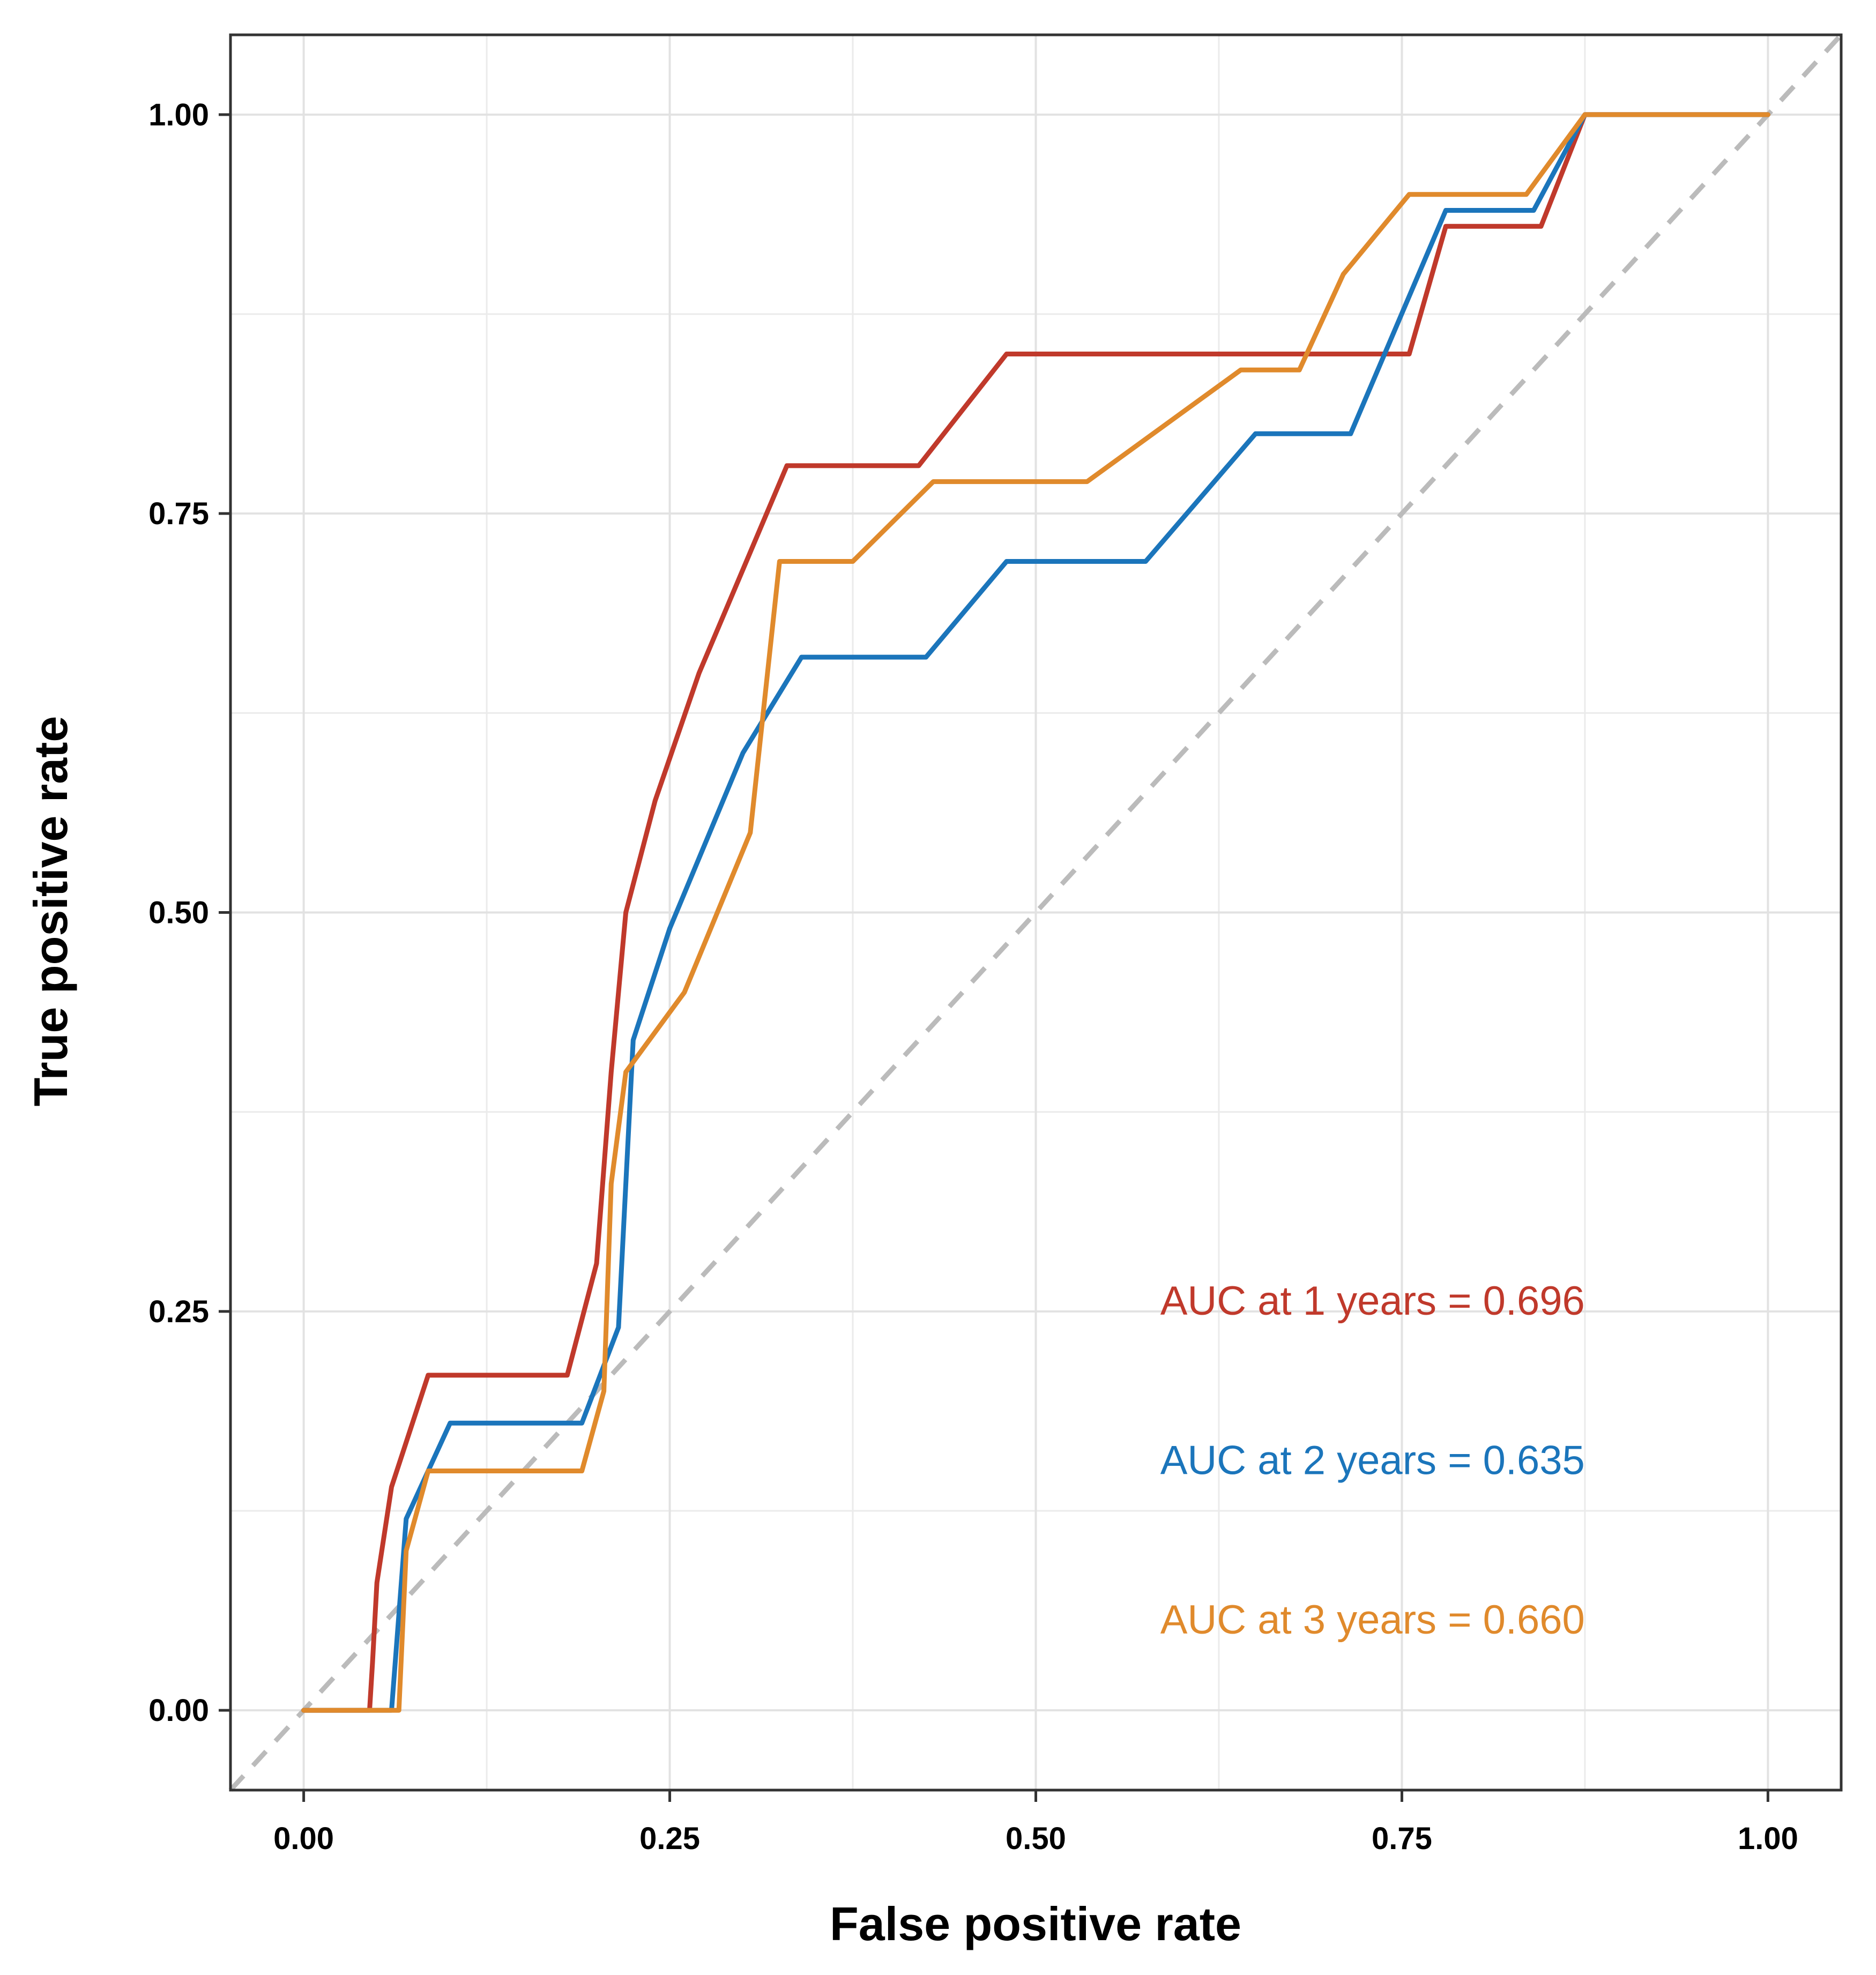 The image size is (1876, 1975). What do you see at coordinates (1373, 1301) in the screenshot?
I see `auc-label-1: AUC at 1 years = 0.696` at bounding box center [1373, 1301].